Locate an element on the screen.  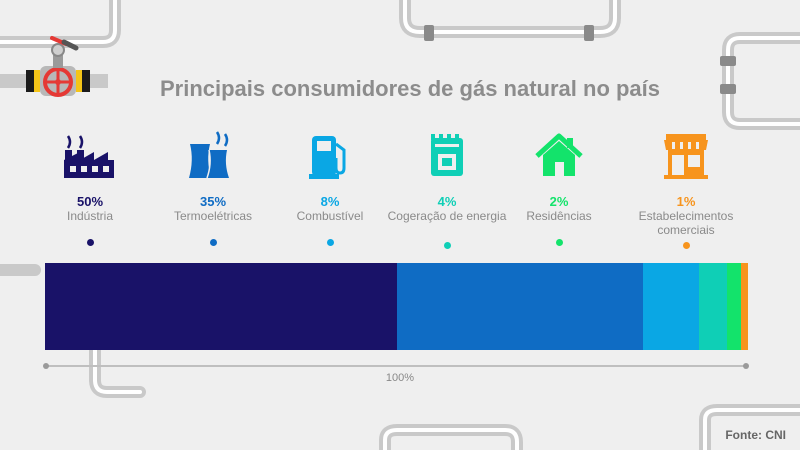
category-industria: 50% Indústria is located at coordinates (90, 176).